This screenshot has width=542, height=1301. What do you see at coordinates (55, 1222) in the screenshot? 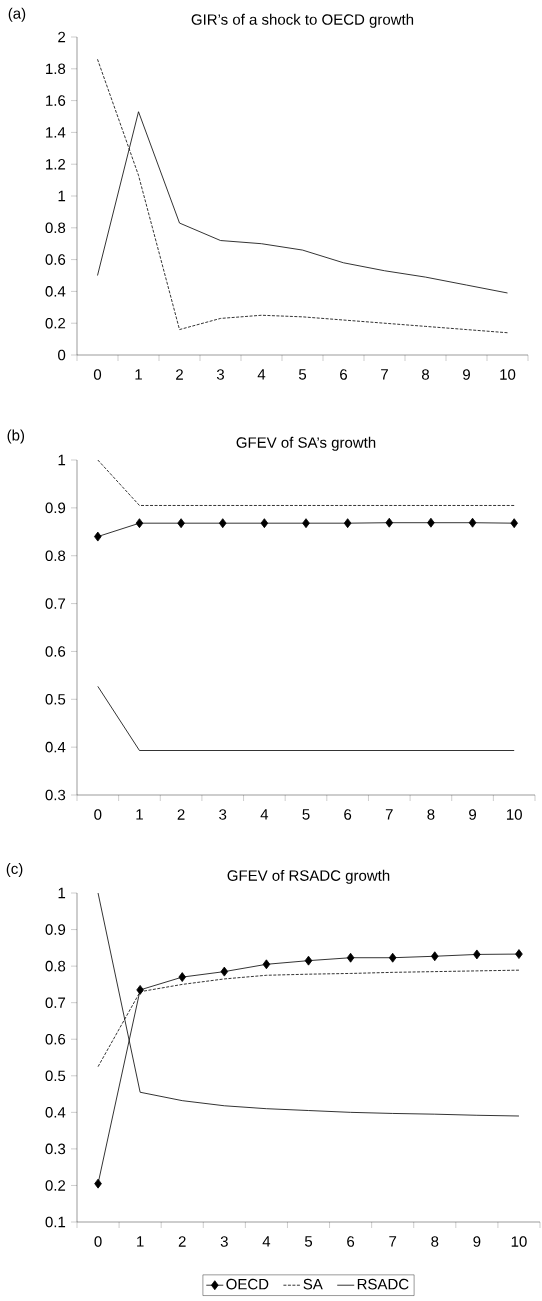
I see `y-tick-label: 0.1` at bounding box center [55, 1222].